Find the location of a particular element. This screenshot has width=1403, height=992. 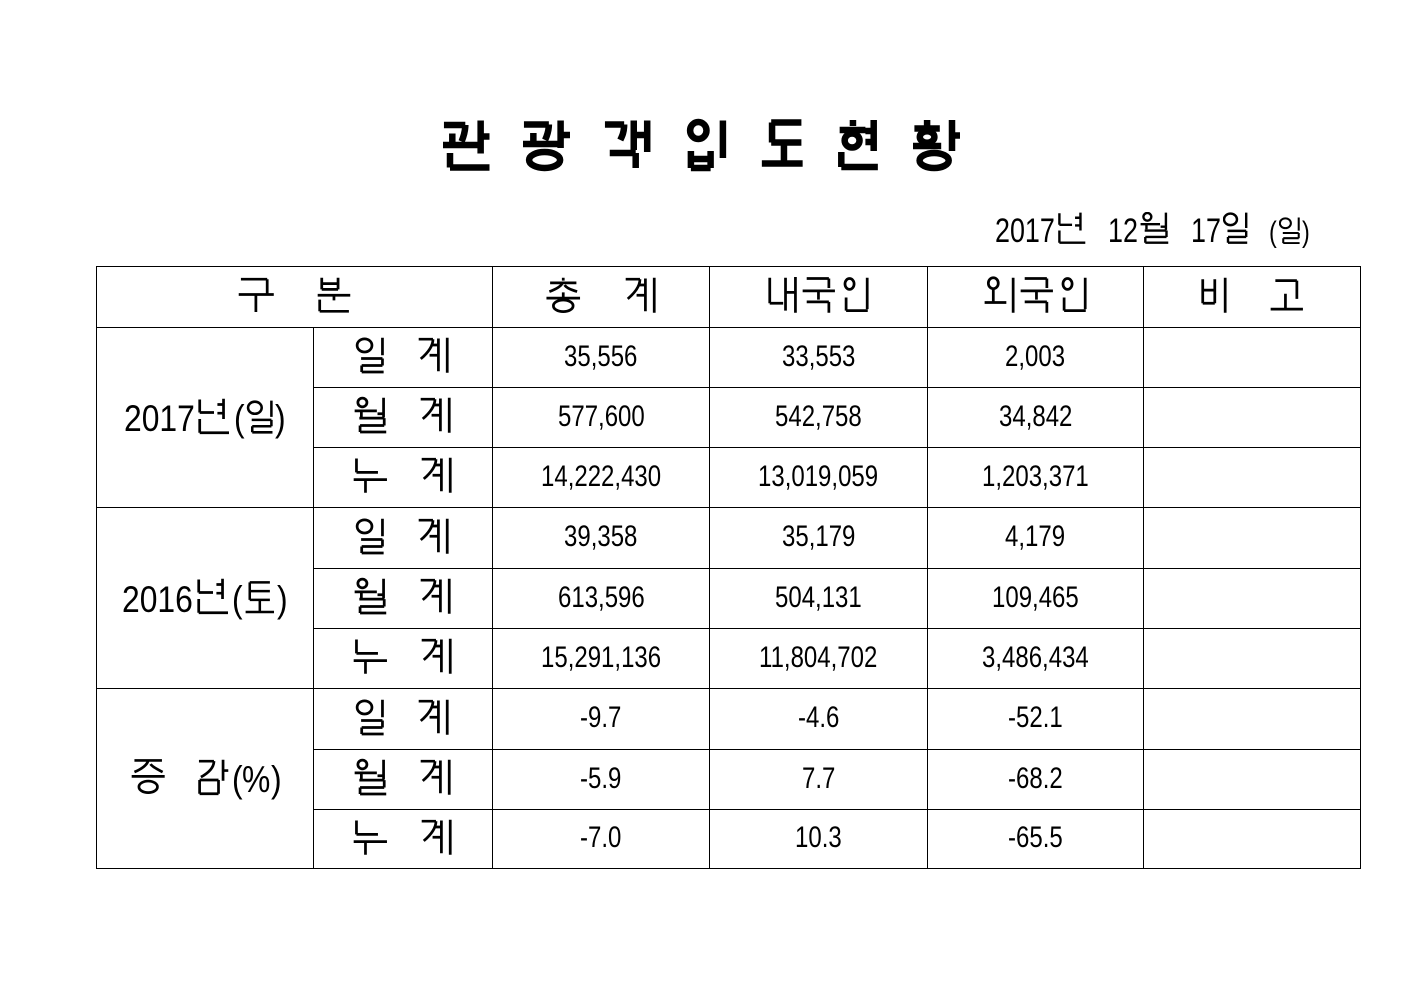

table-row: -7.0 10.3 -65.5 is located at coordinates (729, 839).